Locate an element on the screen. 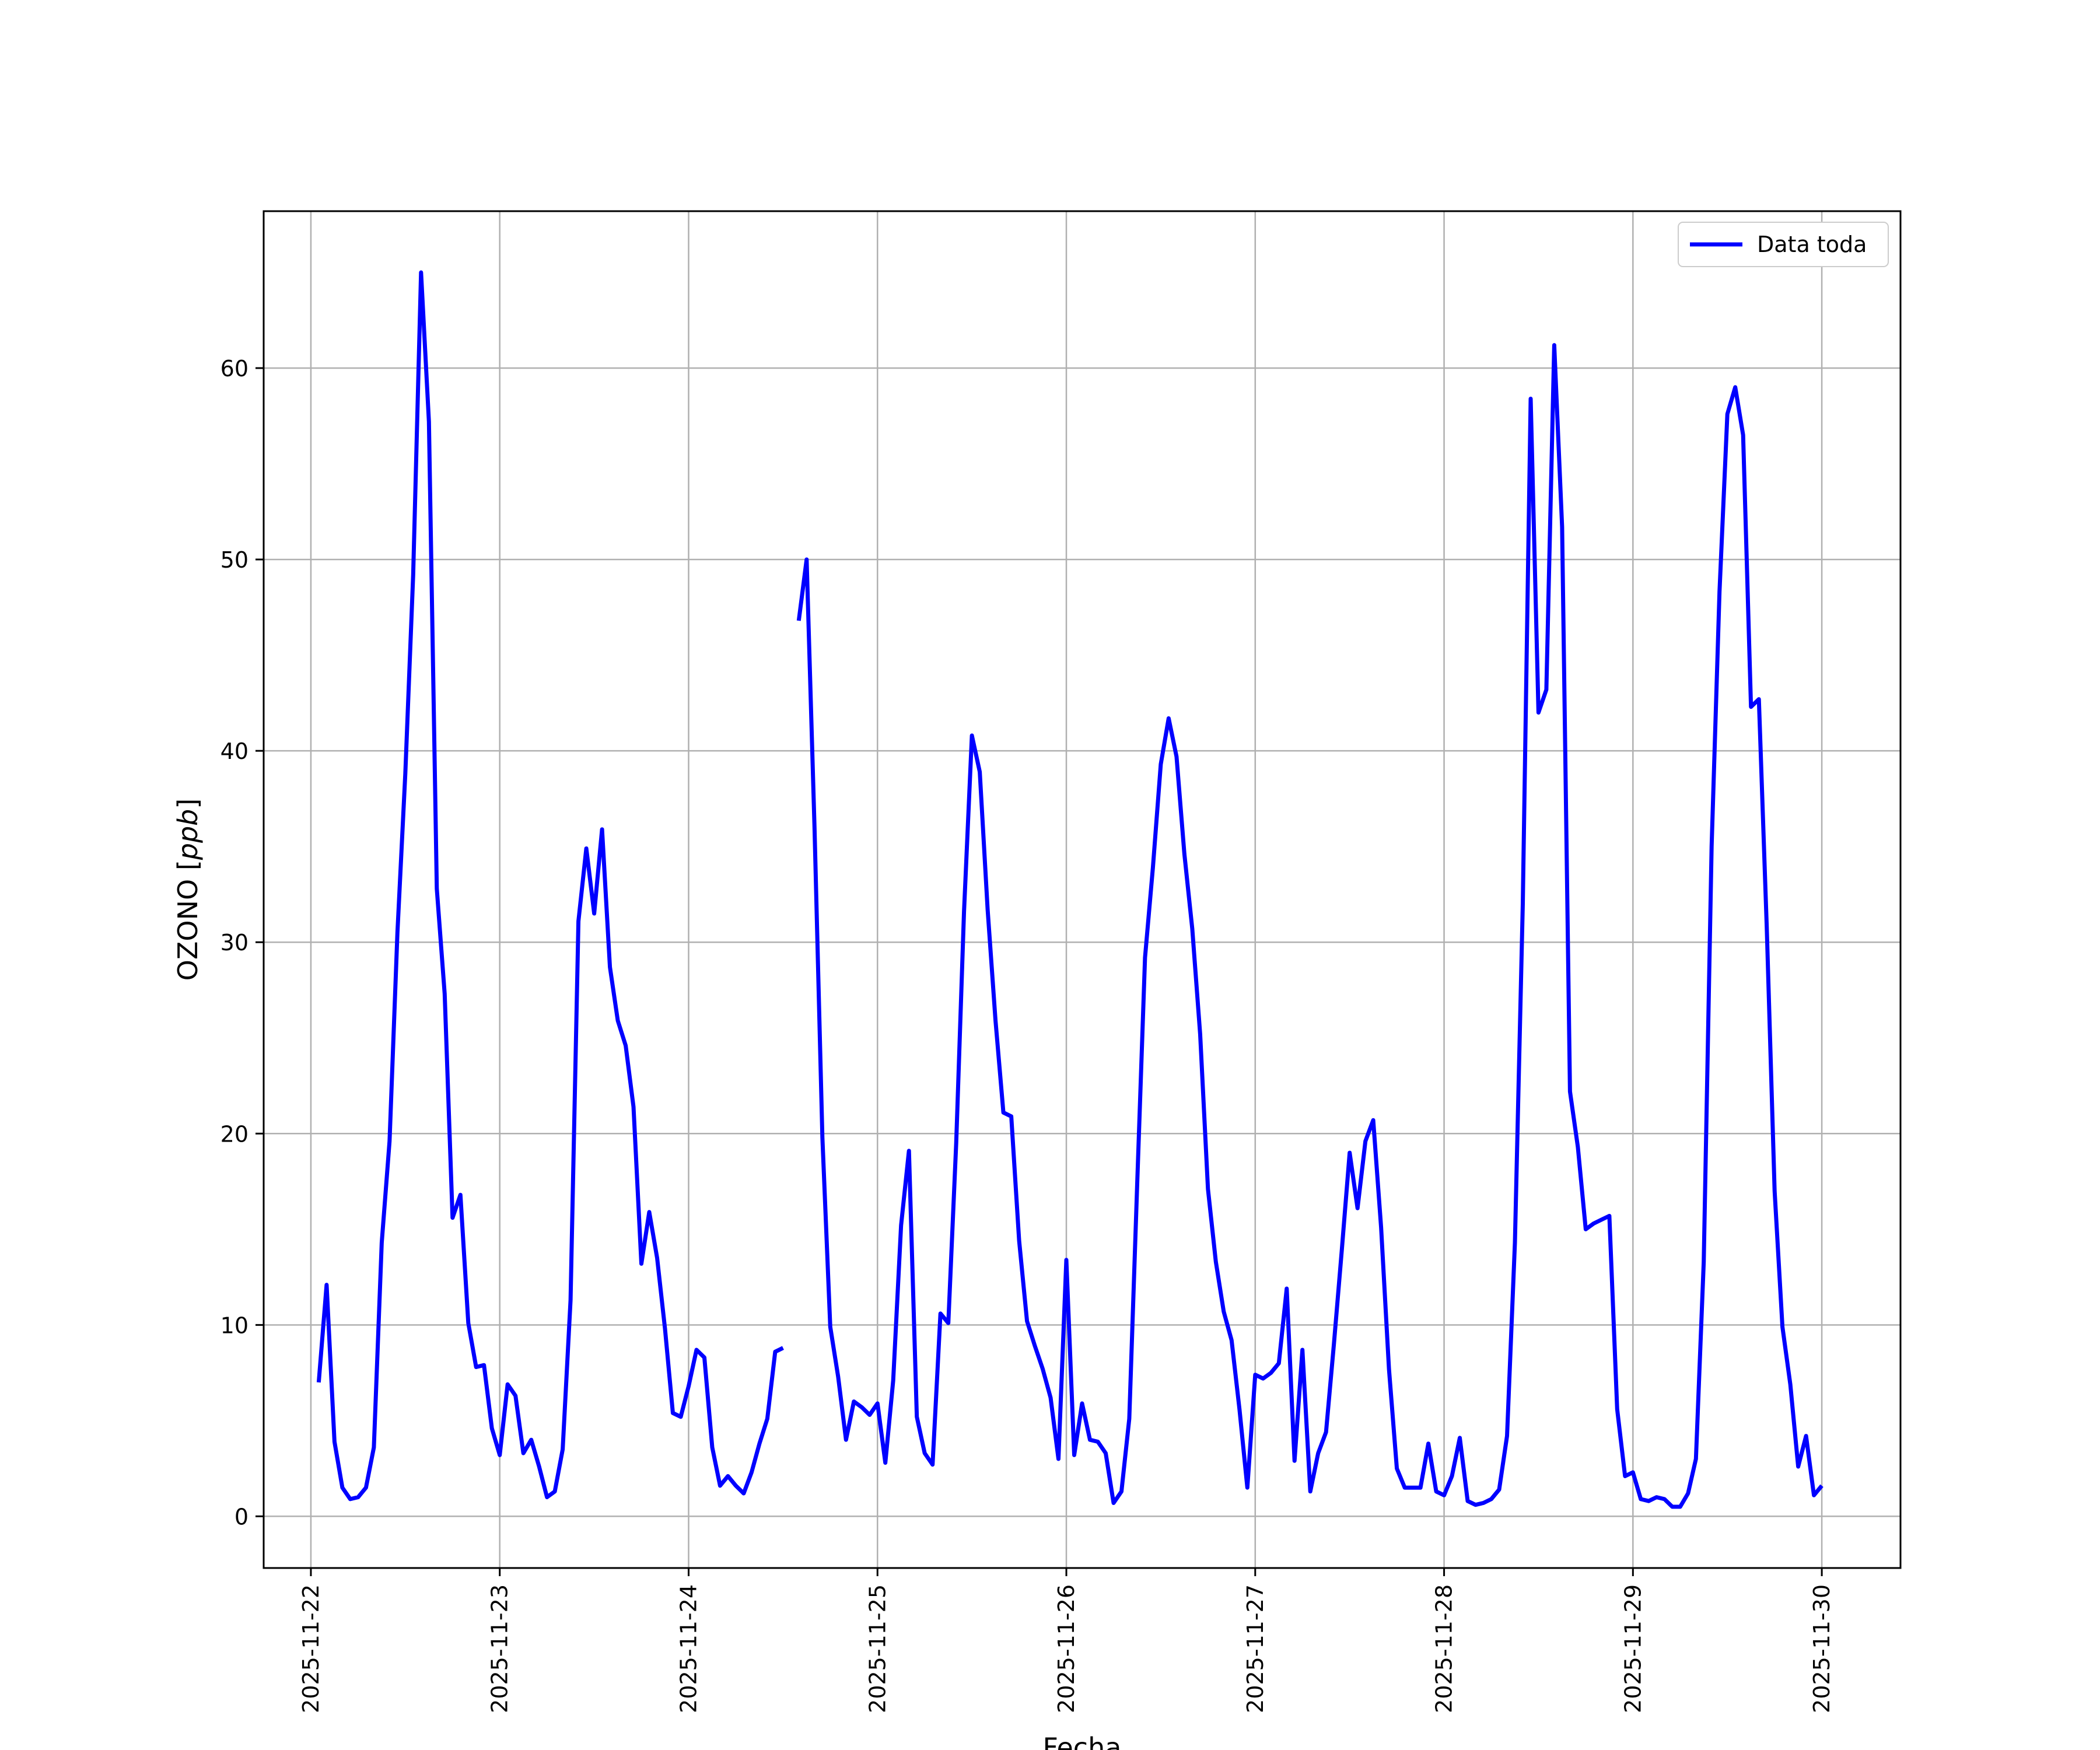  x-tick-label: 2025-11-28 is located at coordinates (1444, 1648).